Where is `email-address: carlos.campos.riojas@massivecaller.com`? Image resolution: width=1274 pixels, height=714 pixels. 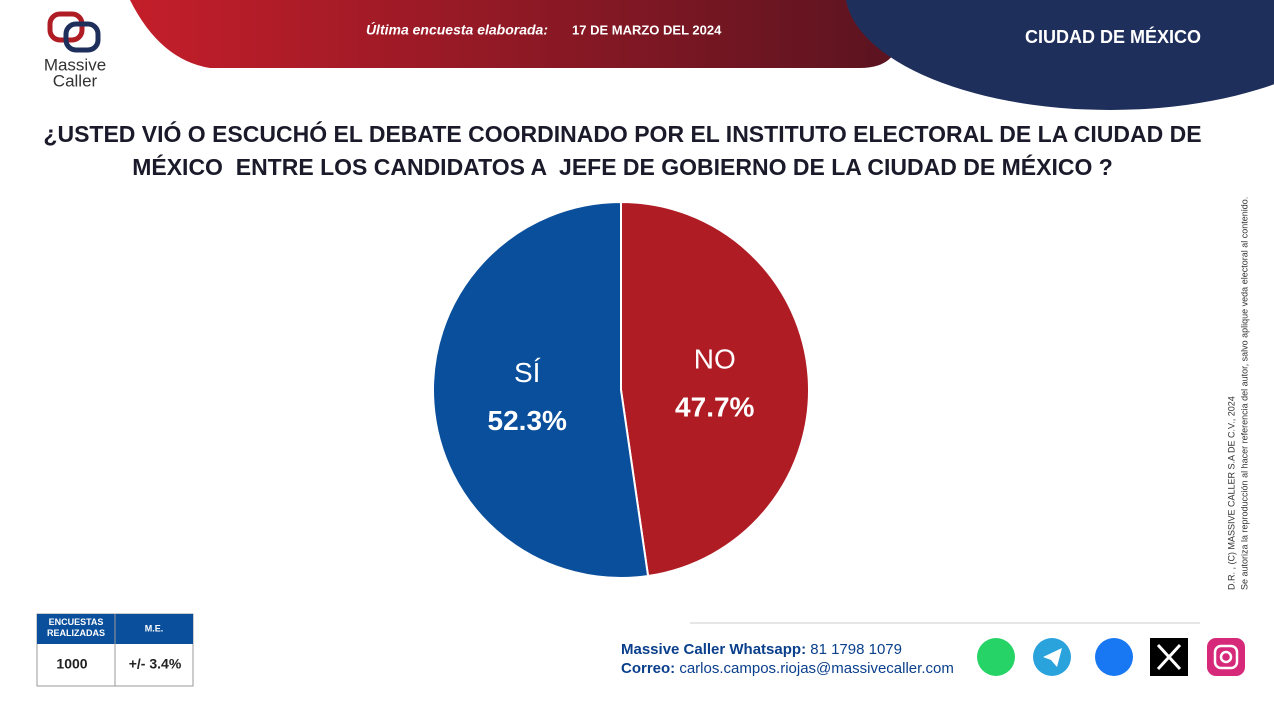
email-address: carlos.campos.riojas@massivecaller.com is located at coordinates (816, 668).